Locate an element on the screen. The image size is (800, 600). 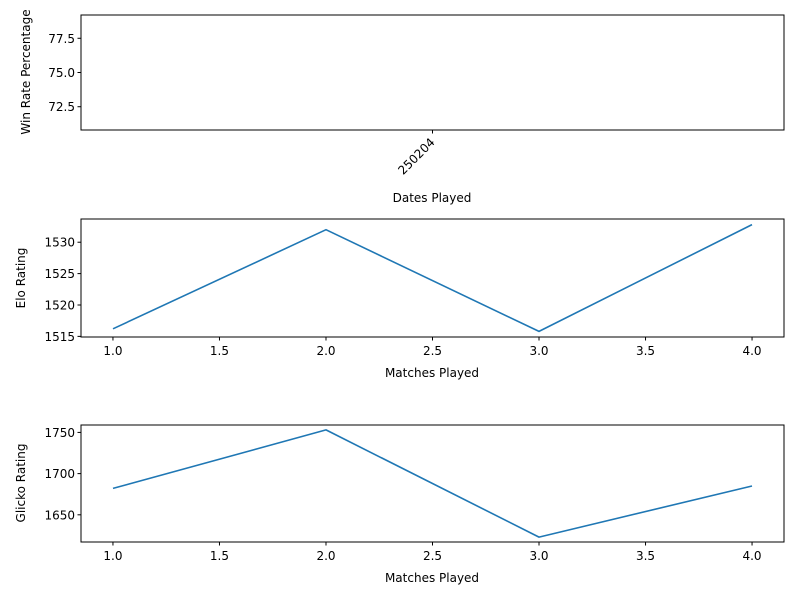
win-rate-y-ticks: 72.5 75.0 77.5 is located at coordinates (64, 73).